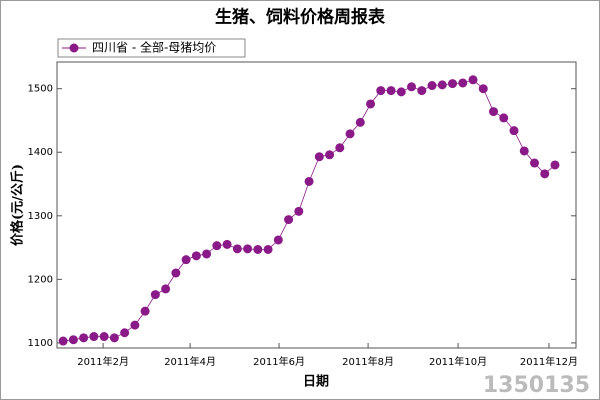 The height and width of the screenshot is (400, 600). I want to click on watermark: 1350135, so click(536, 385).